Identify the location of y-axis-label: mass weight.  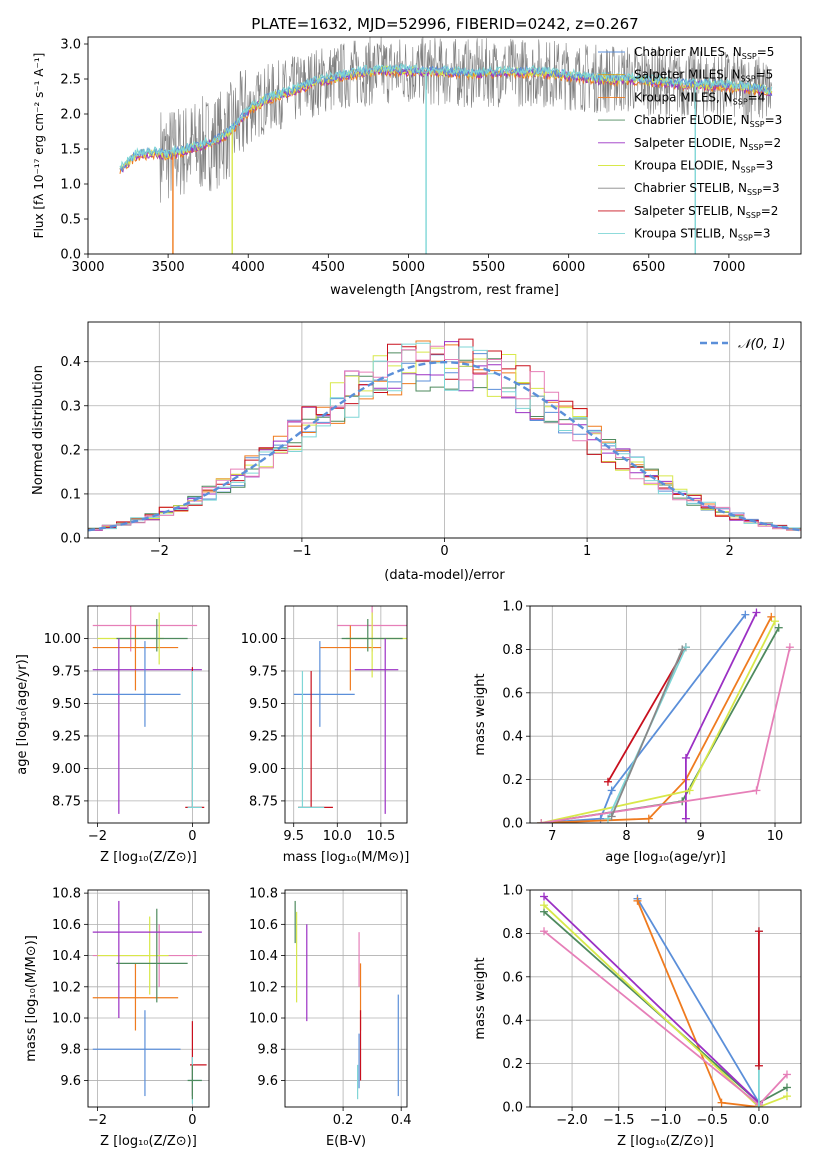
(480, 998).